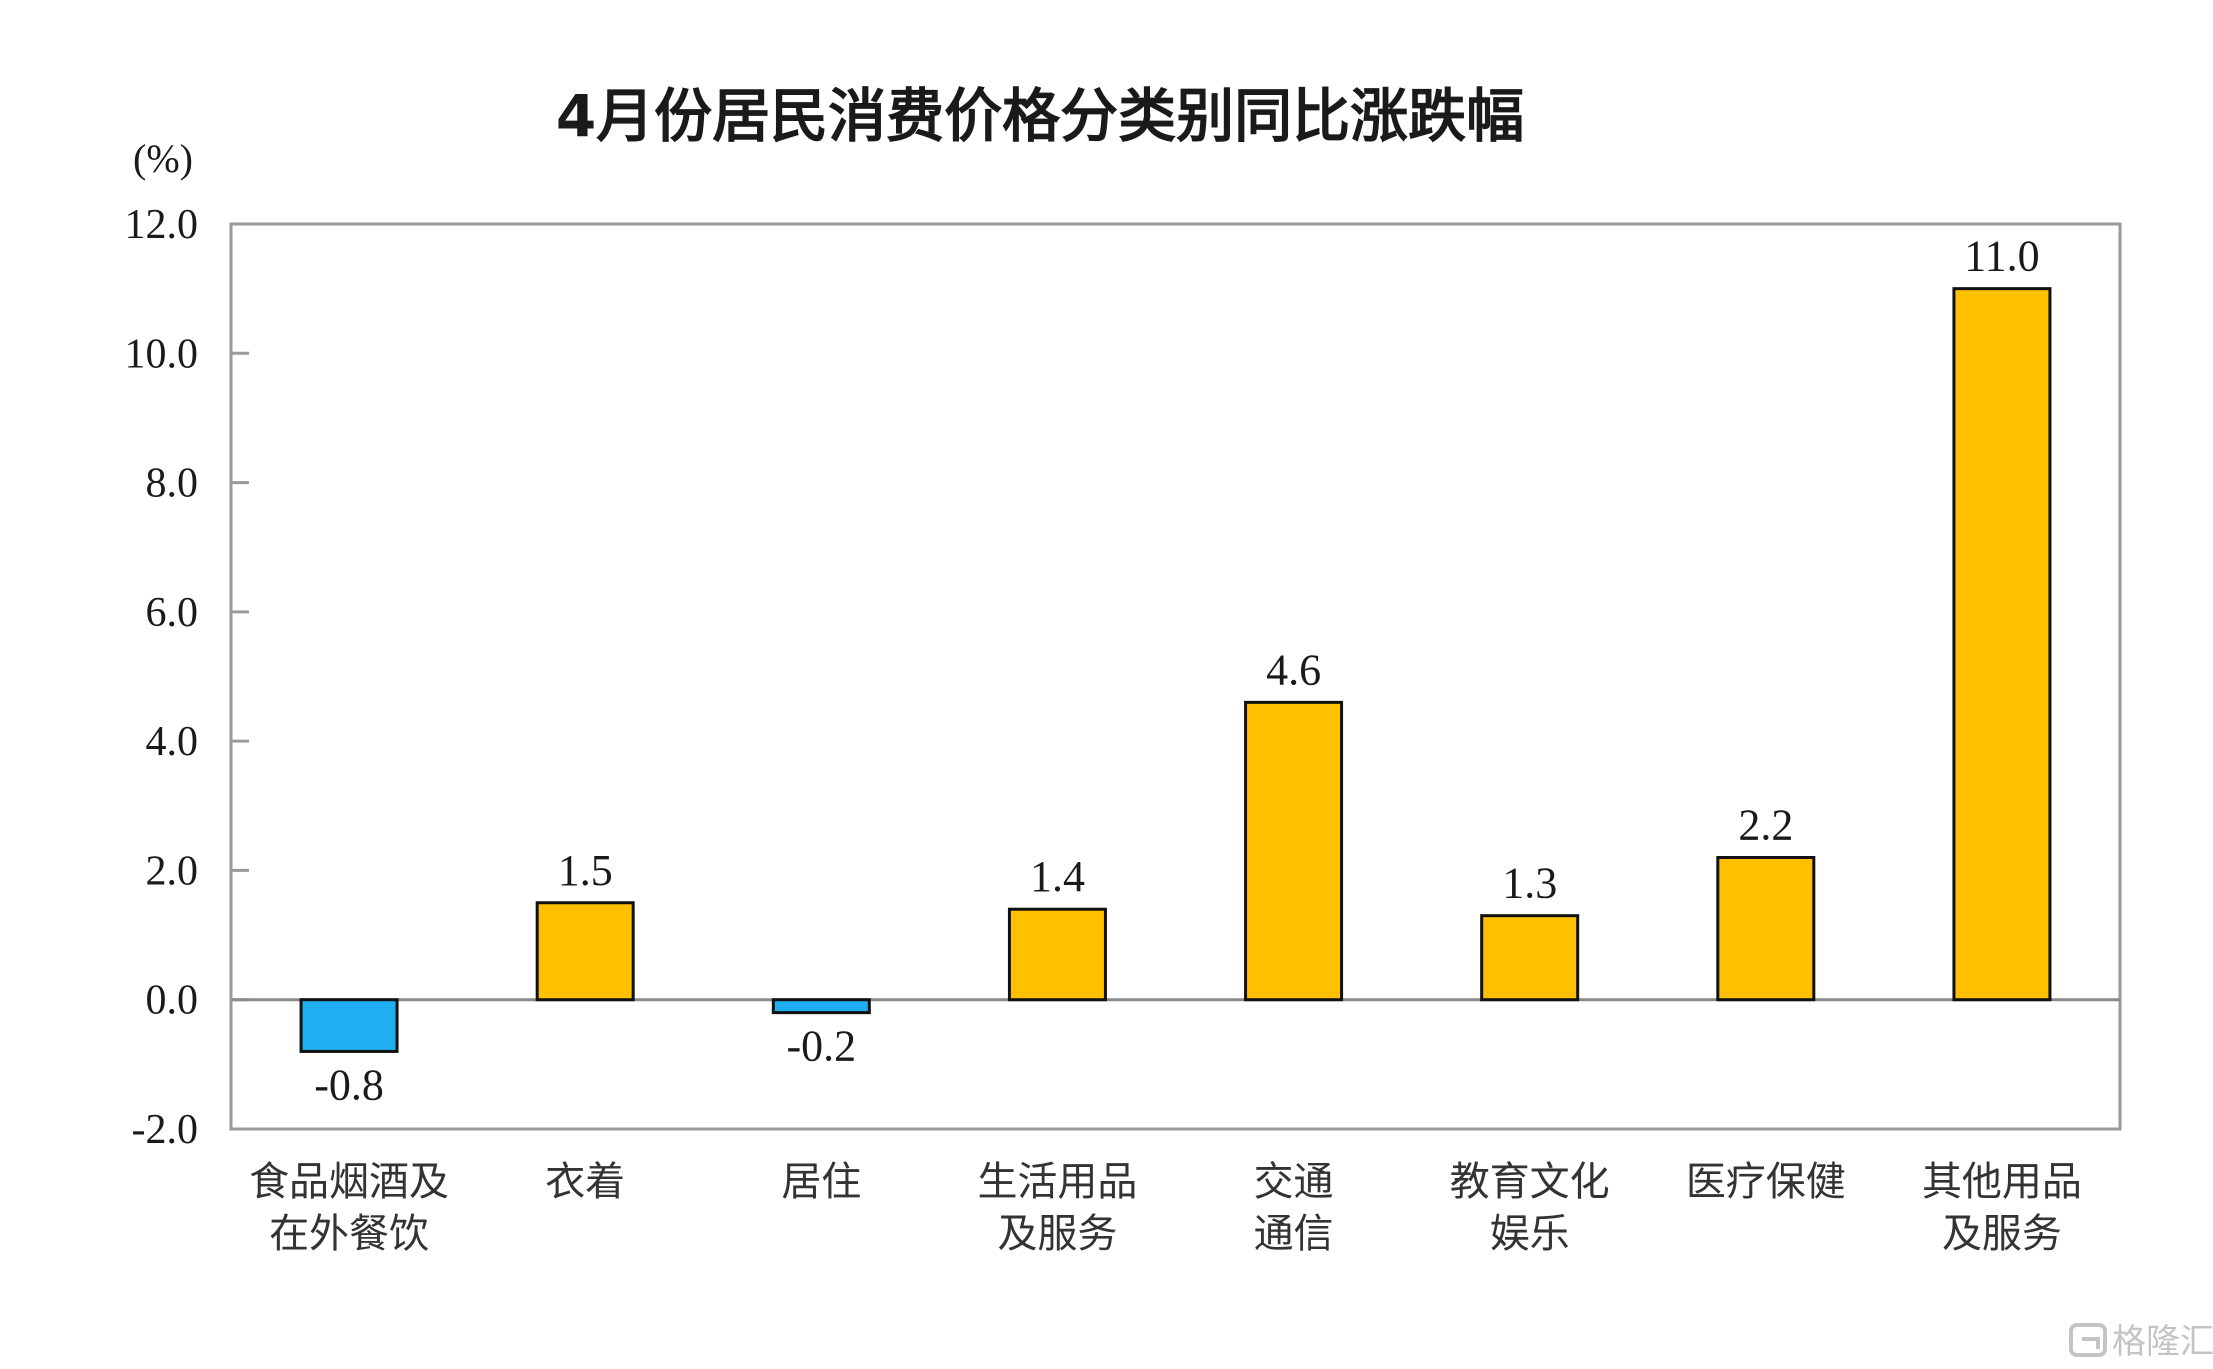 This screenshot has width=2213, height=1369. What do you see at coordinates (1057, 876) in the screenshot?
I see `bar-value-label: 1.4` at bounding box center [1057, 876].